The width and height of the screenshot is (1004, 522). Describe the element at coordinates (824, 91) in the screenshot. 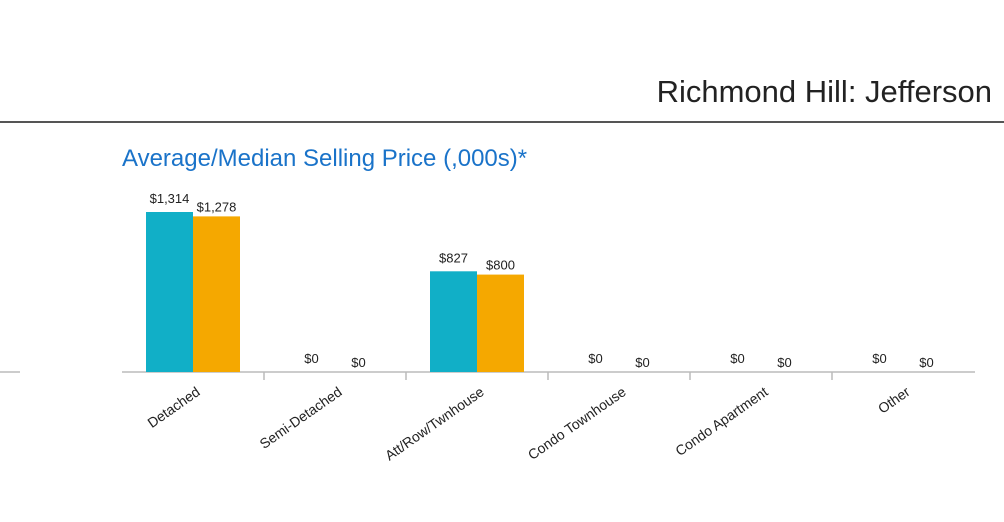

I see `page-title: Richmond Hill: Jefferson` at that location.